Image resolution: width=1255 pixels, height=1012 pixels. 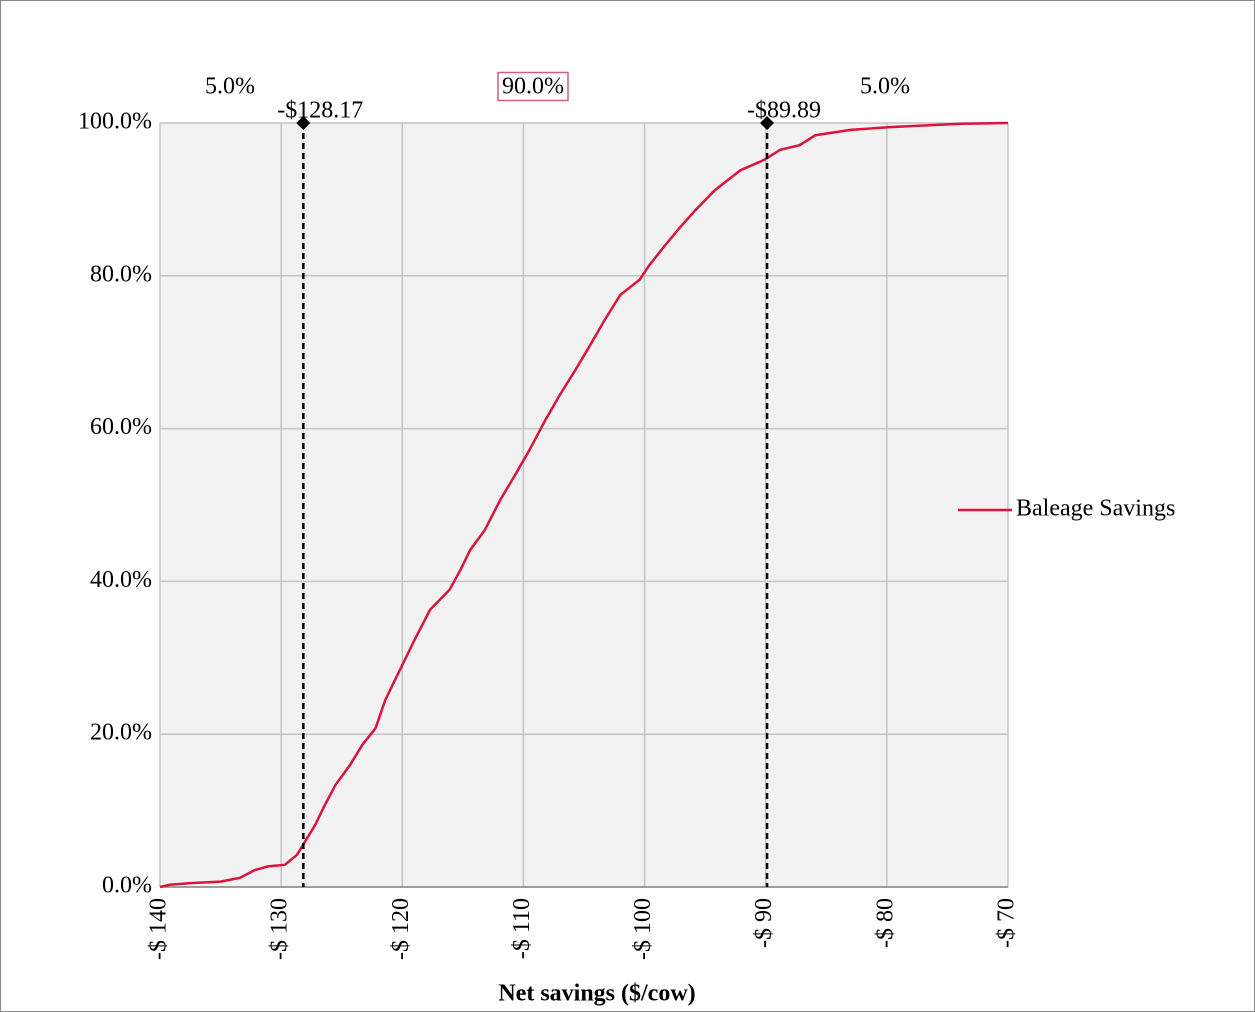 What do you see at coordinates (320, 111) in the screenshot?
I see `percentile-label: -$128.17` at bounding box center [320, 111].